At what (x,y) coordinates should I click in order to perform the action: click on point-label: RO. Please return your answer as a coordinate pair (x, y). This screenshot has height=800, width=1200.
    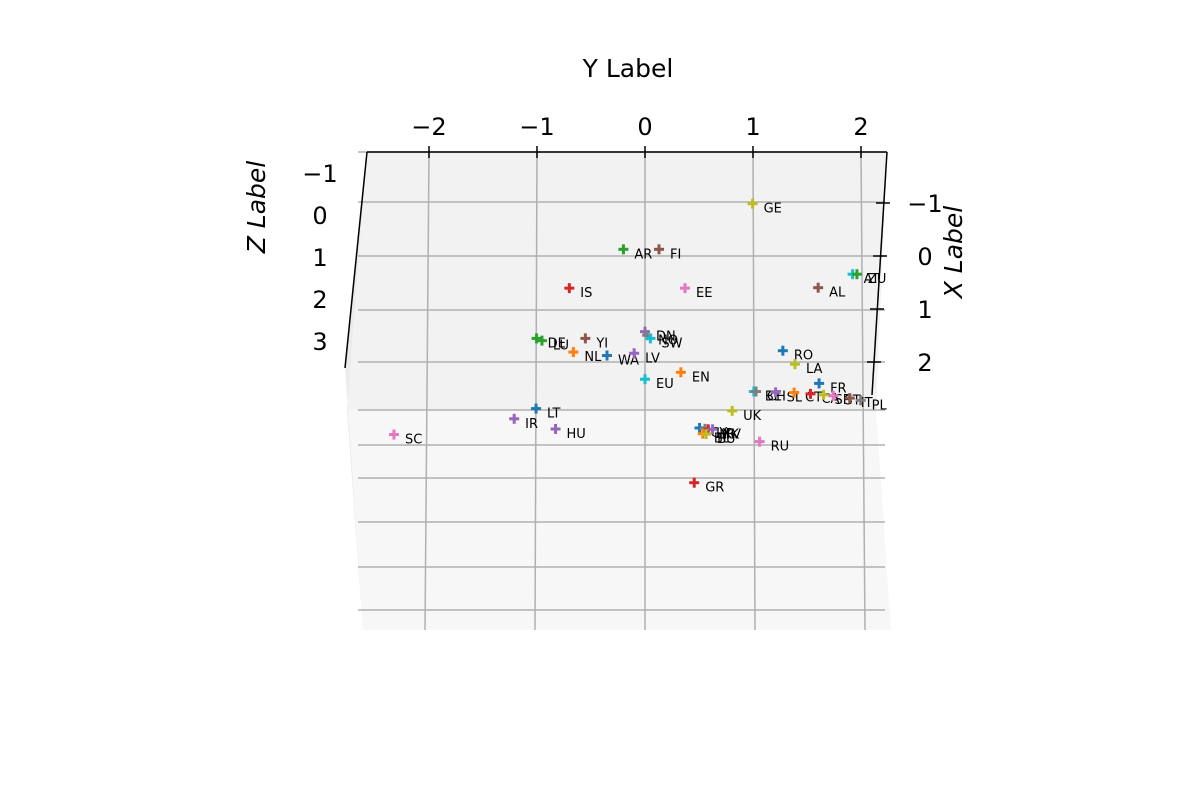
    Looking at the image, I should click on (803, 356).